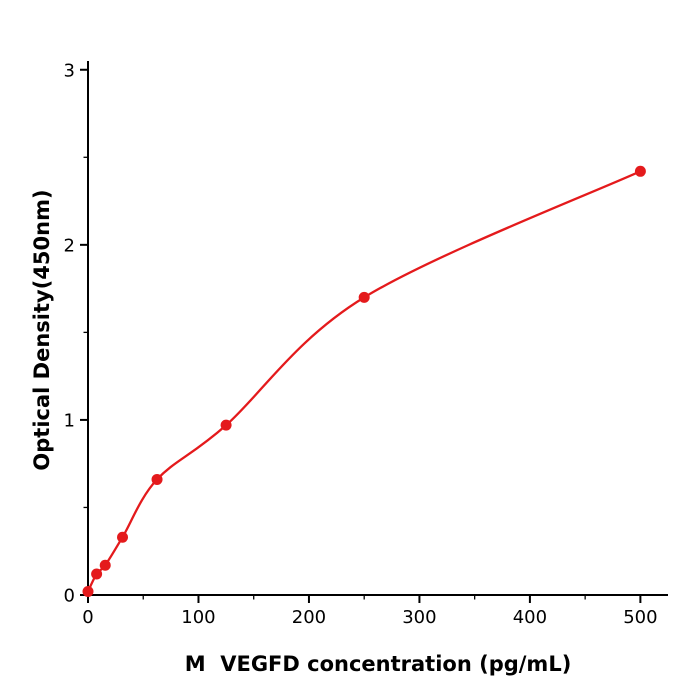 Image resolution: width=700 pixels, height=700 pixels. What do you see at coordinates (198, 617) in the screenshot?
I see `x-tick-label: 100` at bounding box center [198, 617].